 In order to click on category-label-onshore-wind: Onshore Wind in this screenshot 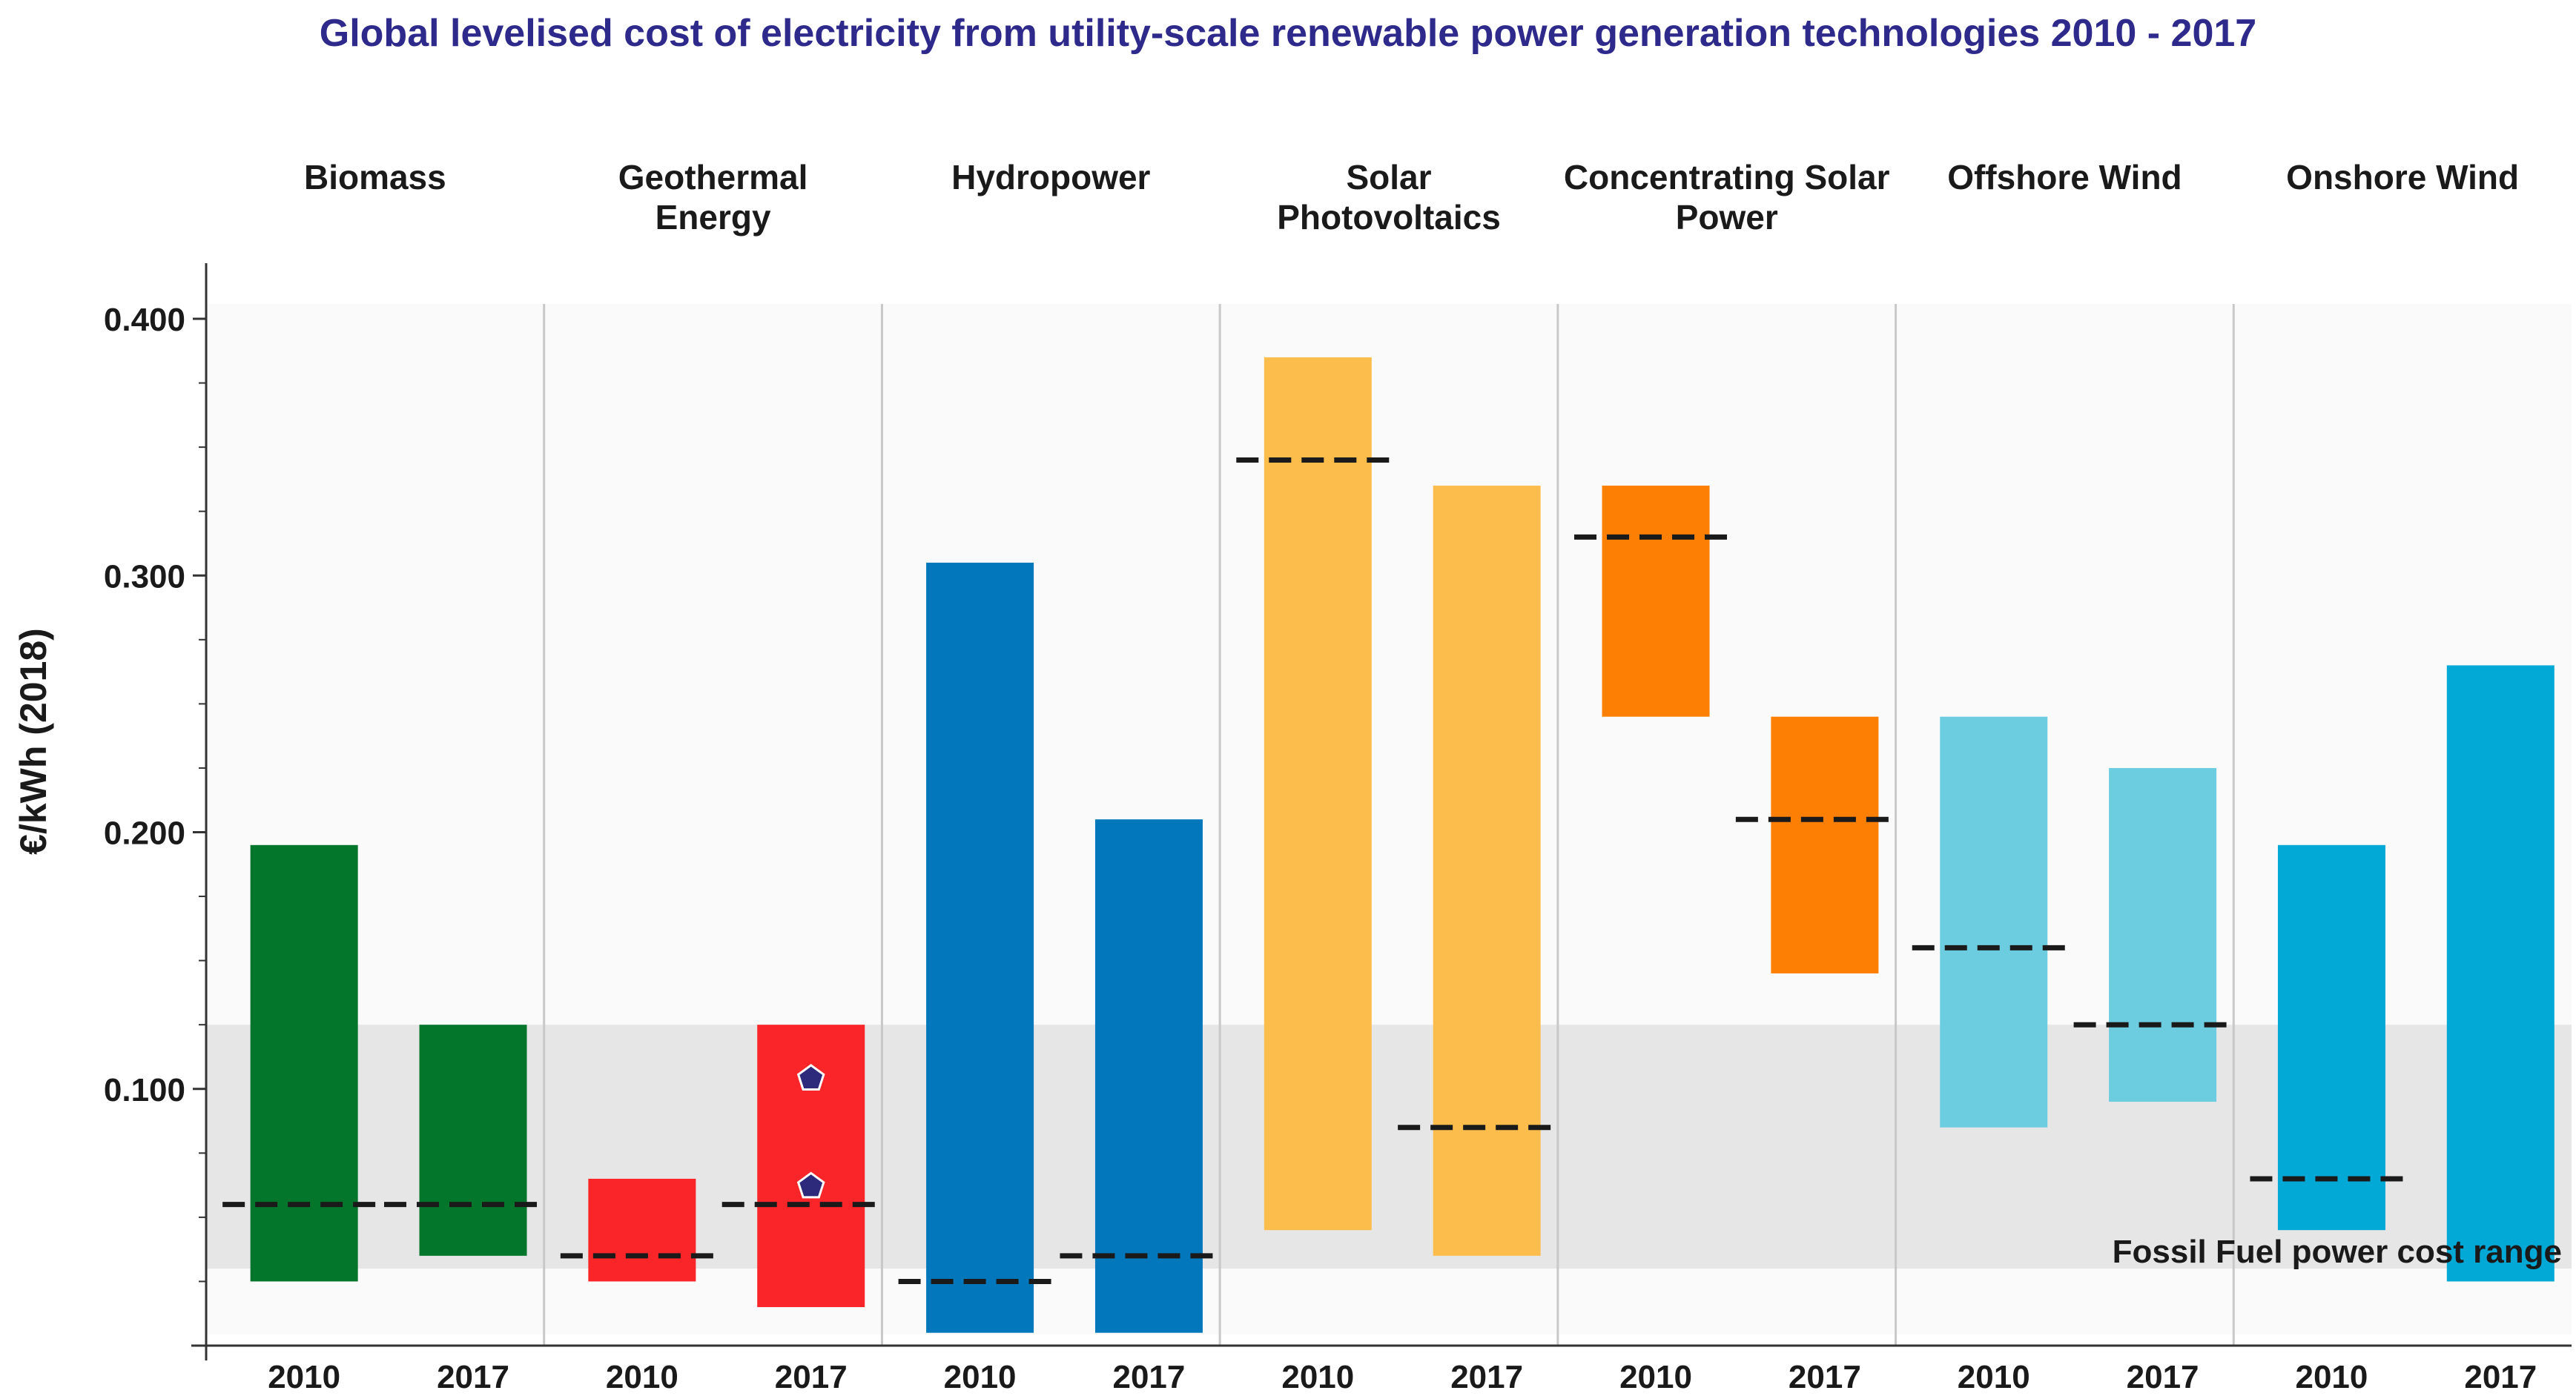, I will do `click(2402, 177)`.